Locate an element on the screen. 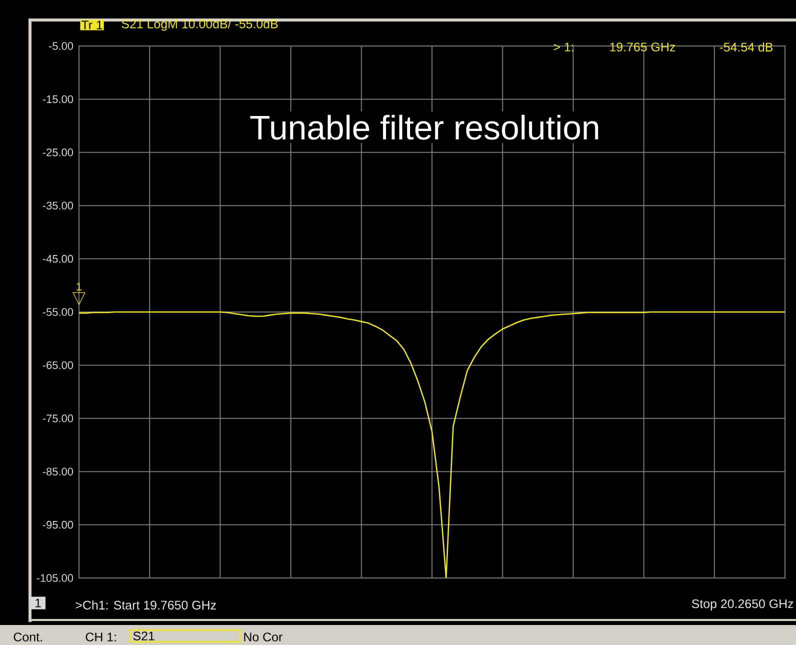  y-tick-label: -25.00 is located at coordinates (58, 152).